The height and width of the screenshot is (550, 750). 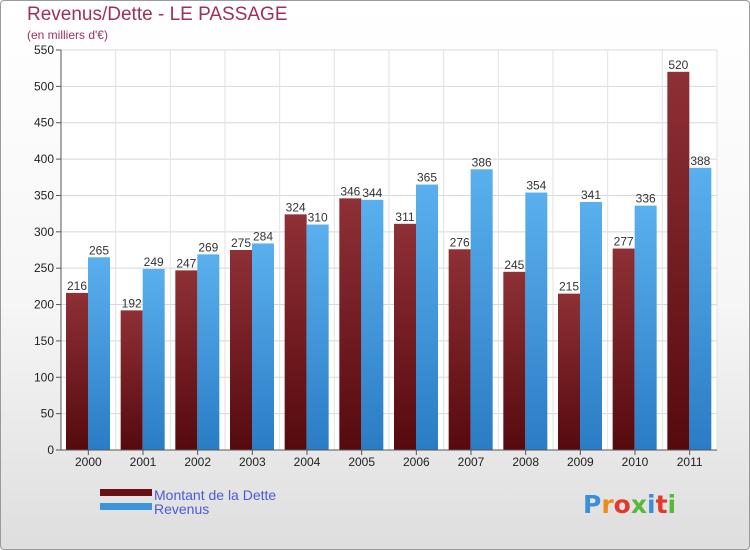 What do you see at coordinates (536, 186) in the screenshot?
I see `data-label-revenue: 354` at bounding box center [536, 186].